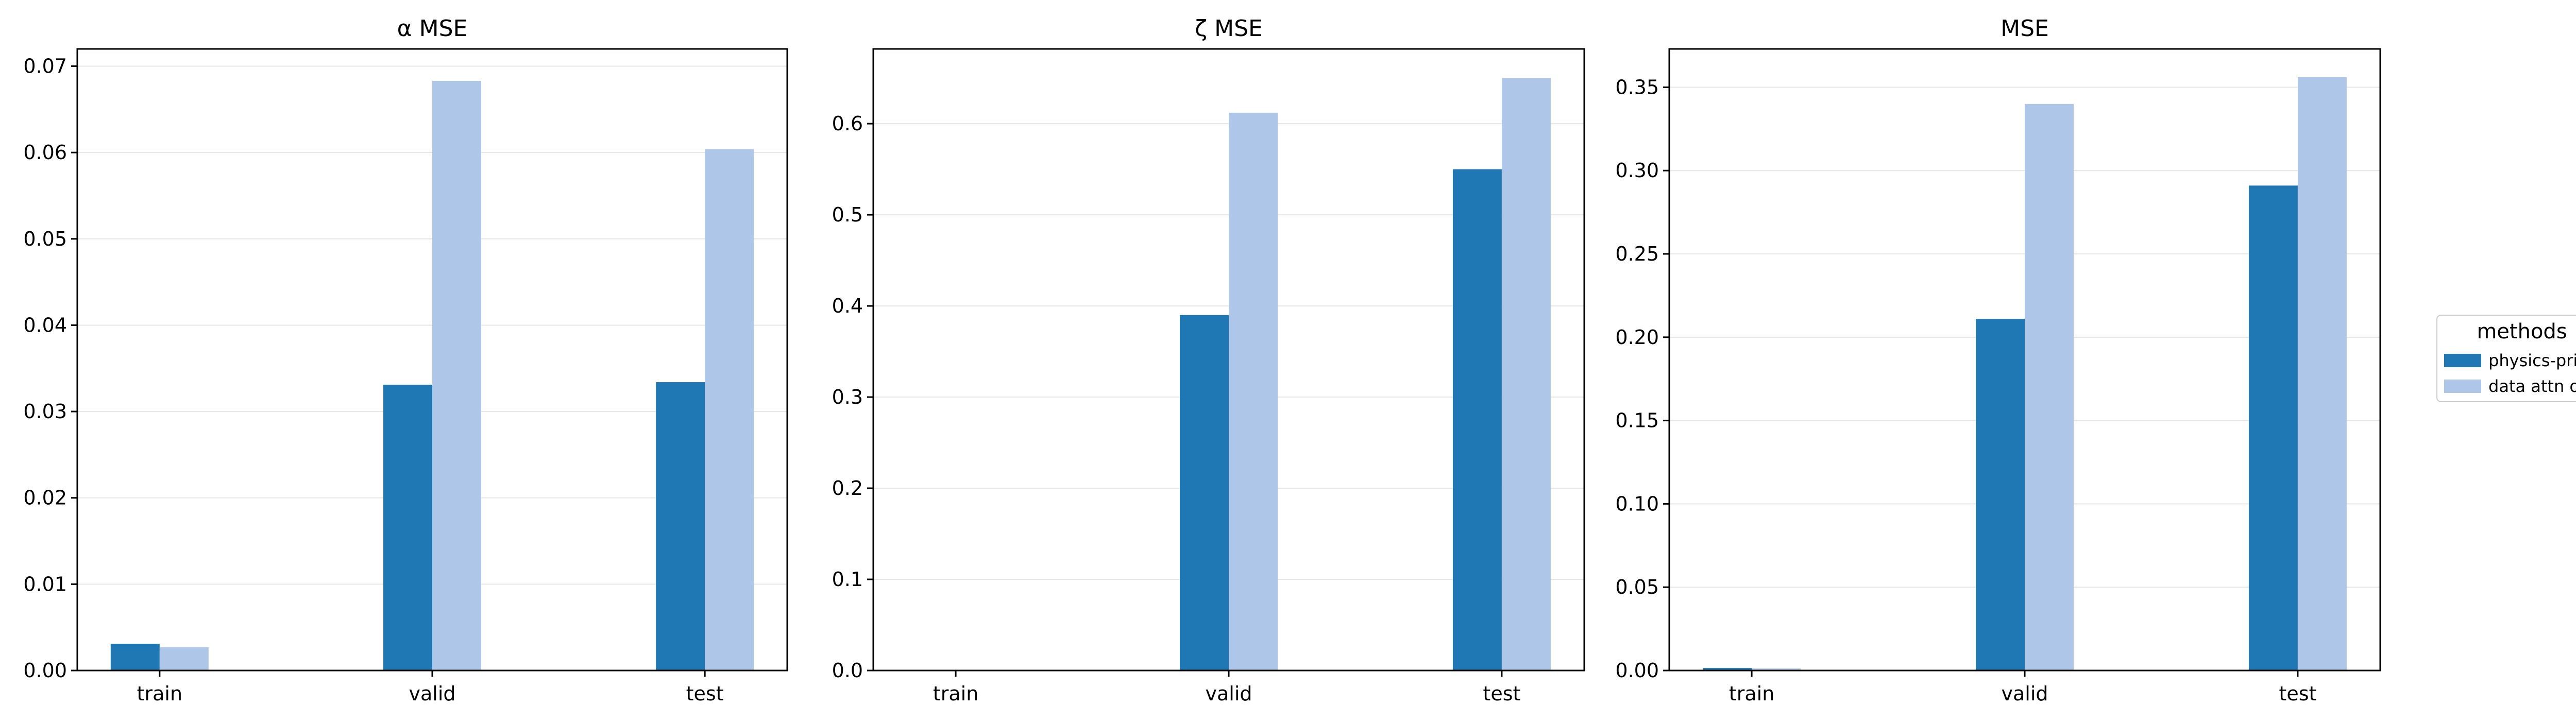 The height and width of the screenshot is (722, 2576). I want to click on legend-label-physics-prior: physics-prior attn, so click(2532, 360).